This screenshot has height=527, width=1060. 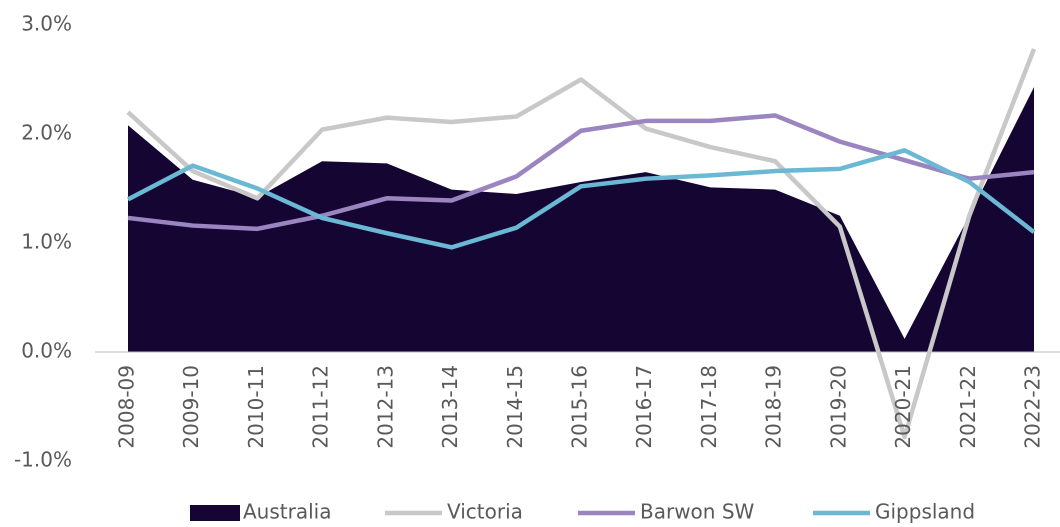 What do you see at coordinates (450, 407) in the screenshot?
I see `x-tick-label: 2013-14` at bounding box center [450, 407].